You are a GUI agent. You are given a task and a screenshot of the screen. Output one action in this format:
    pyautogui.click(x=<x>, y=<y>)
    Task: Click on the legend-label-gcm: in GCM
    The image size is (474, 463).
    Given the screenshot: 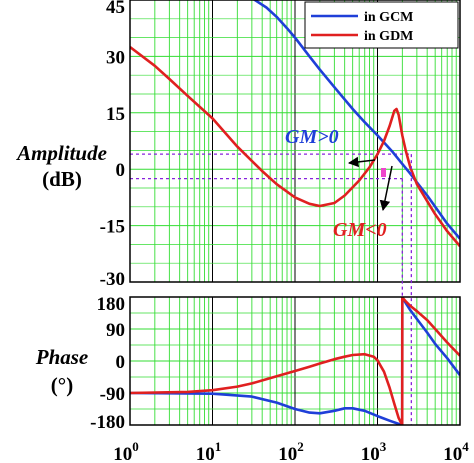 What is the action you would take?
    pyautogui.click(x=388, y=17)
    